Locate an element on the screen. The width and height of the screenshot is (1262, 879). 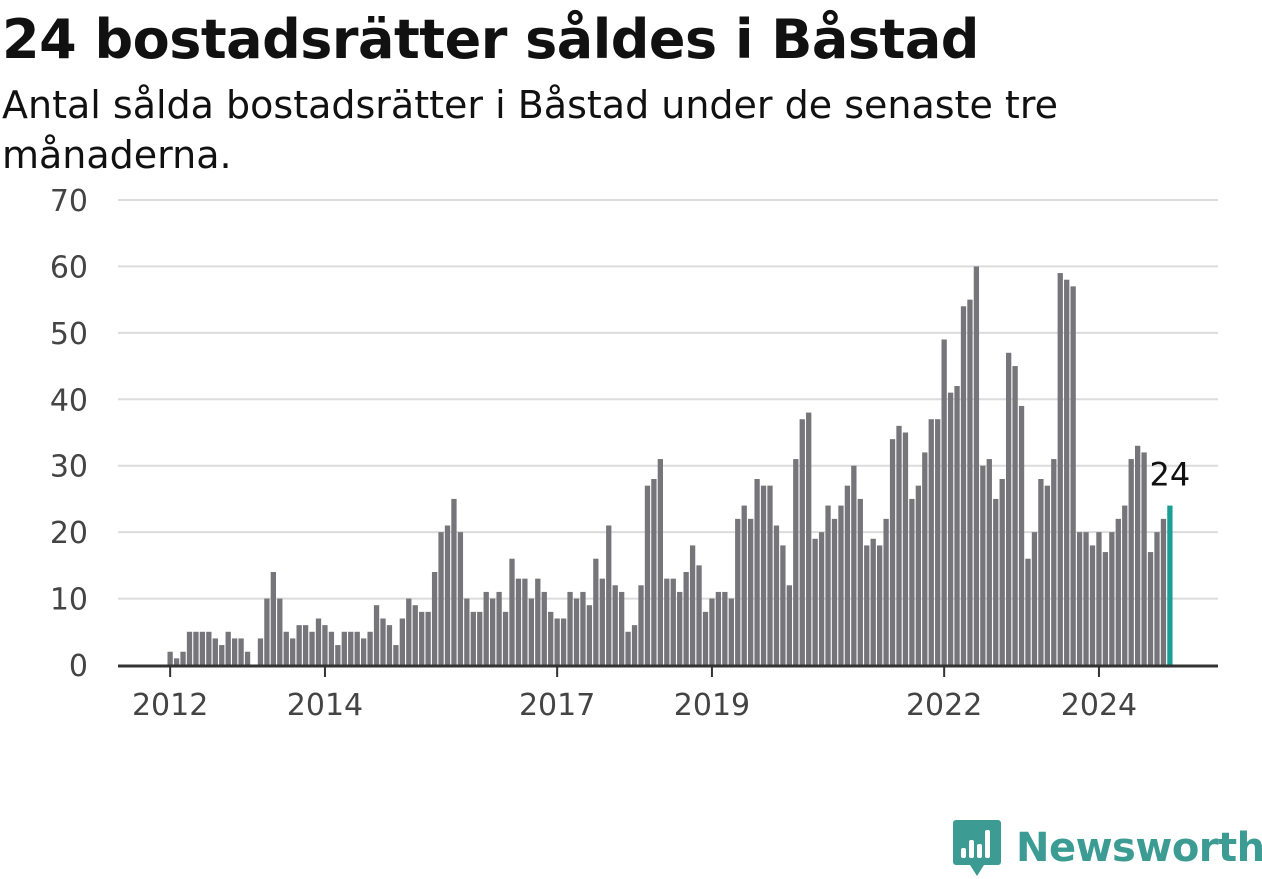
y-tick-label: 30 is located at coordinates (69, 467).